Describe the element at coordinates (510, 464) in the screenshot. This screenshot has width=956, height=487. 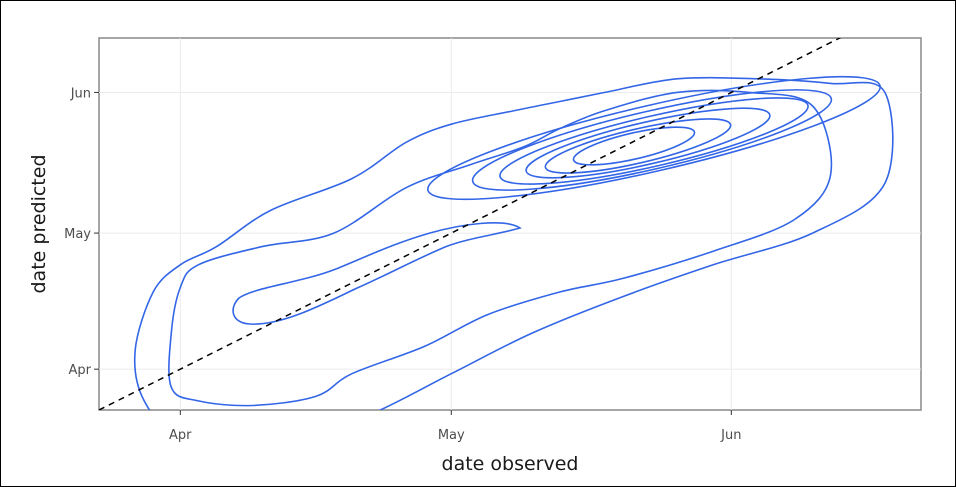
I see `x-axis-title: date observed` at that location.